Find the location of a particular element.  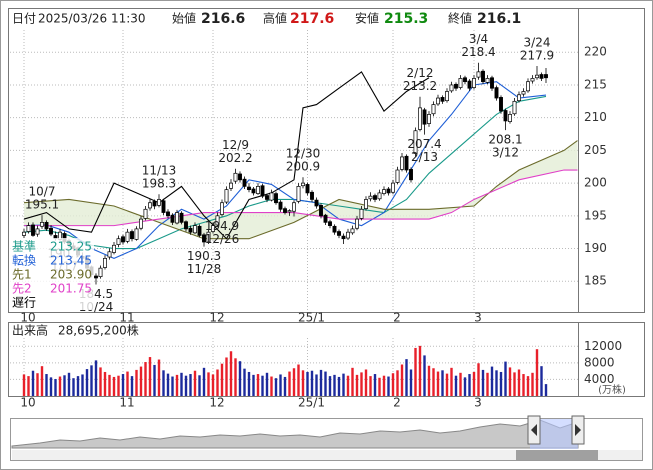

header-open: 216.6 is located at coordinates (223, 19).